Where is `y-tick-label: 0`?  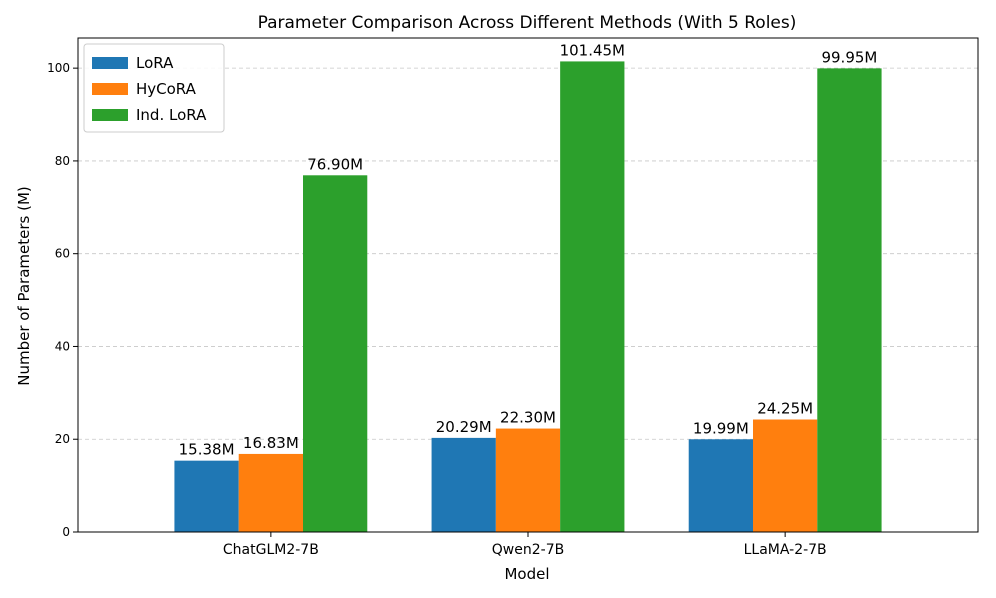 y-tick-label: 0 is located at coordinates (66, 532).